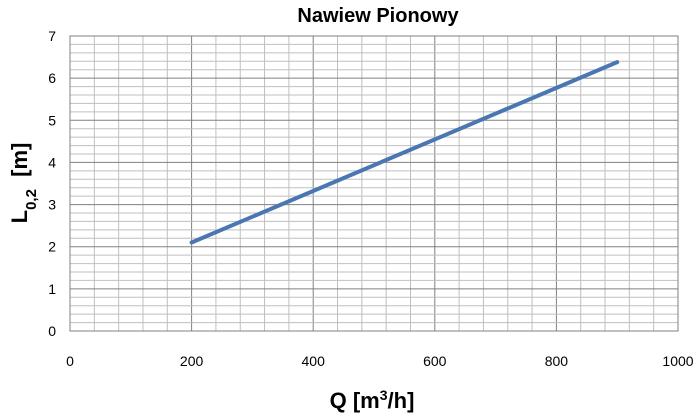  I want to click on x-axis-title-main: Q [m, so click(355, 400).